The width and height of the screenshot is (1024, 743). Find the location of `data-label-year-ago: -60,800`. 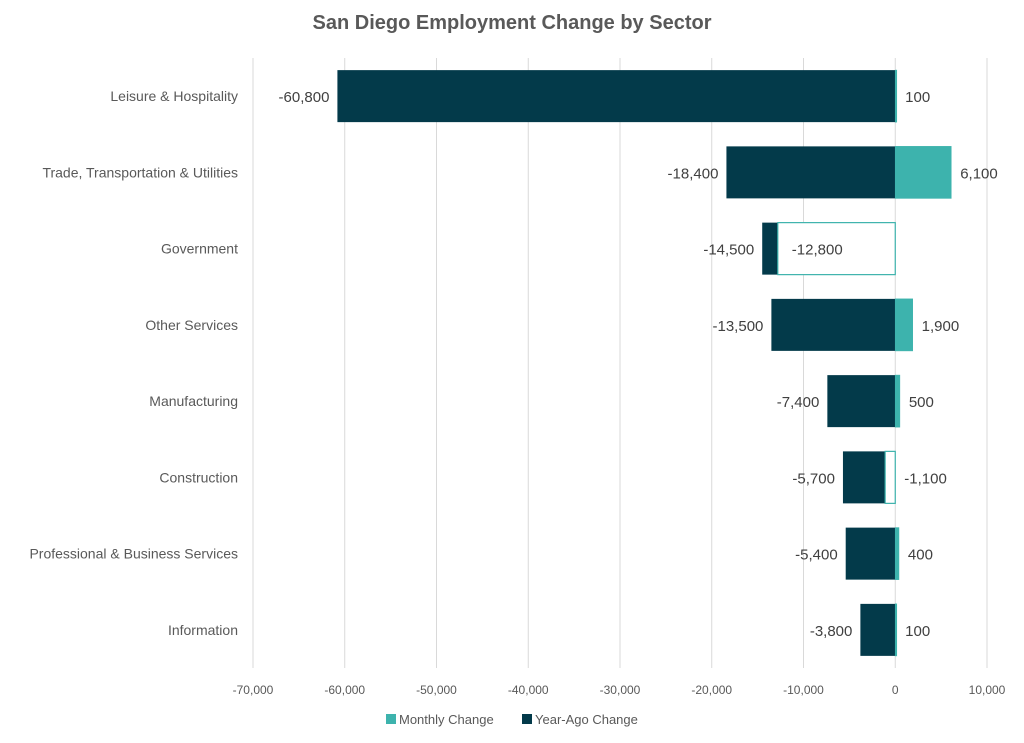

data-label-year-ago: -60,800 is located at coordinates (304, 97).